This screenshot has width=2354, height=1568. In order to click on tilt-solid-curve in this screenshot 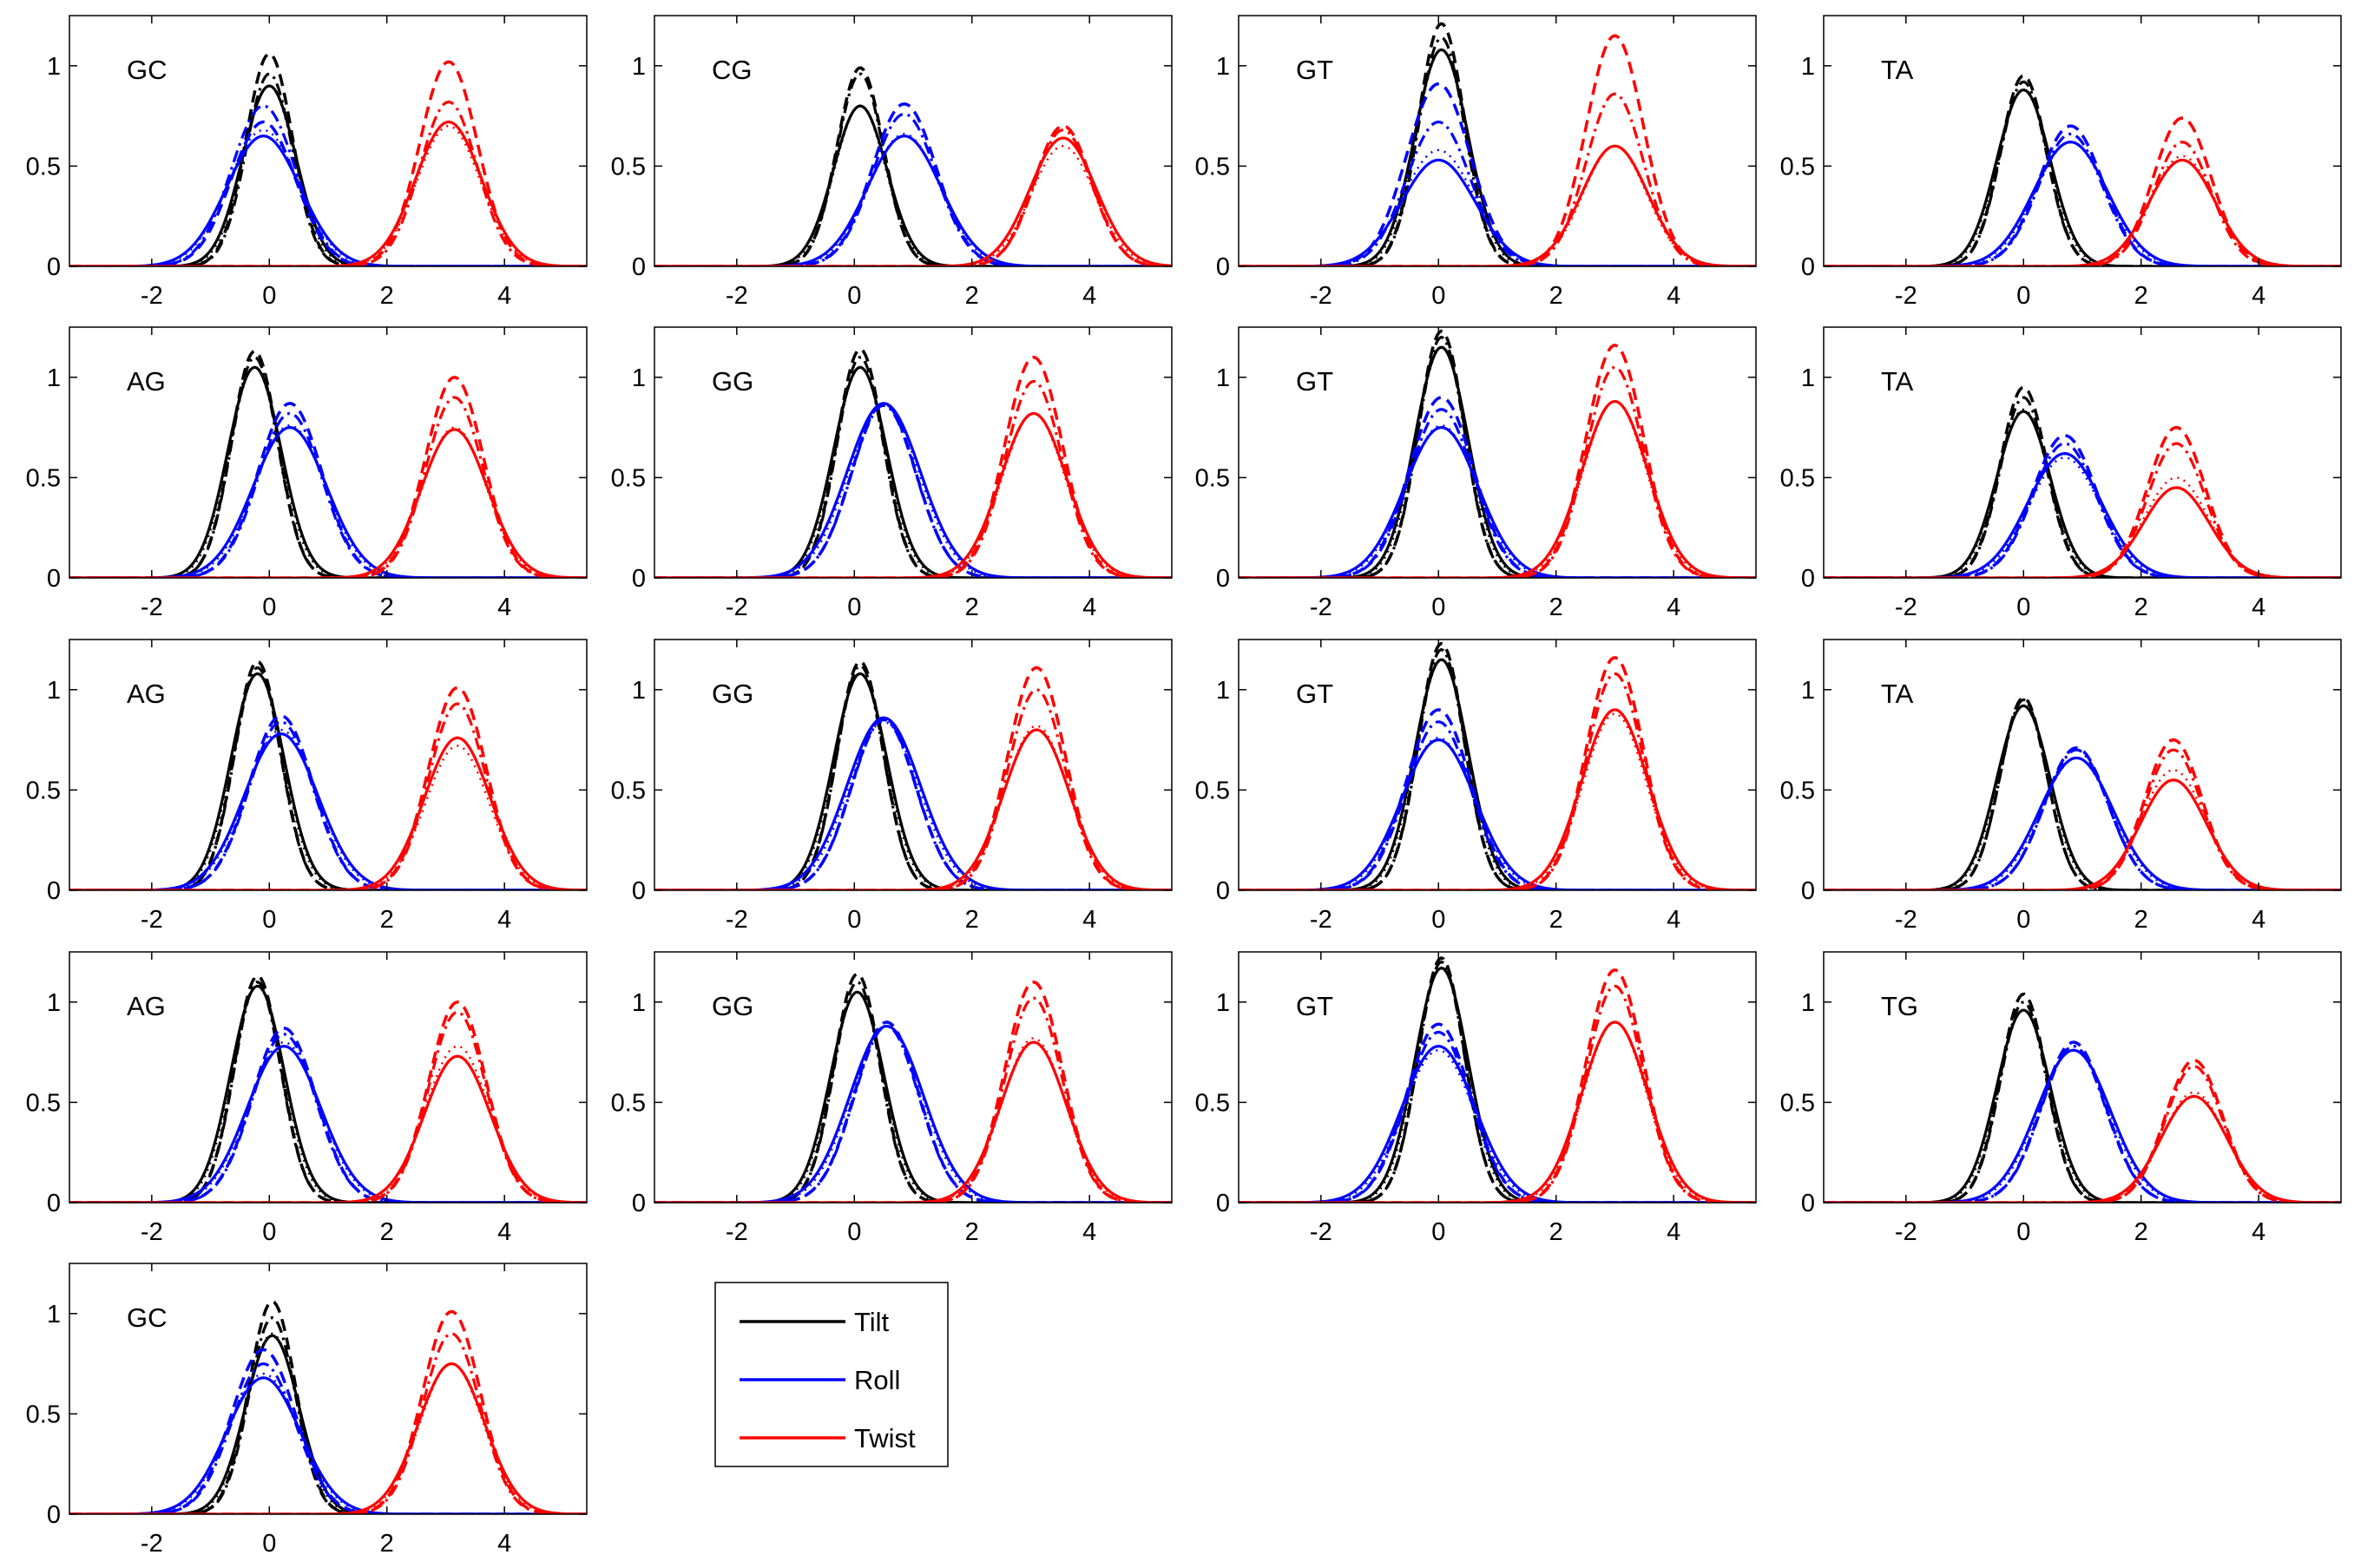, I will do `click(2082, 1105)`.